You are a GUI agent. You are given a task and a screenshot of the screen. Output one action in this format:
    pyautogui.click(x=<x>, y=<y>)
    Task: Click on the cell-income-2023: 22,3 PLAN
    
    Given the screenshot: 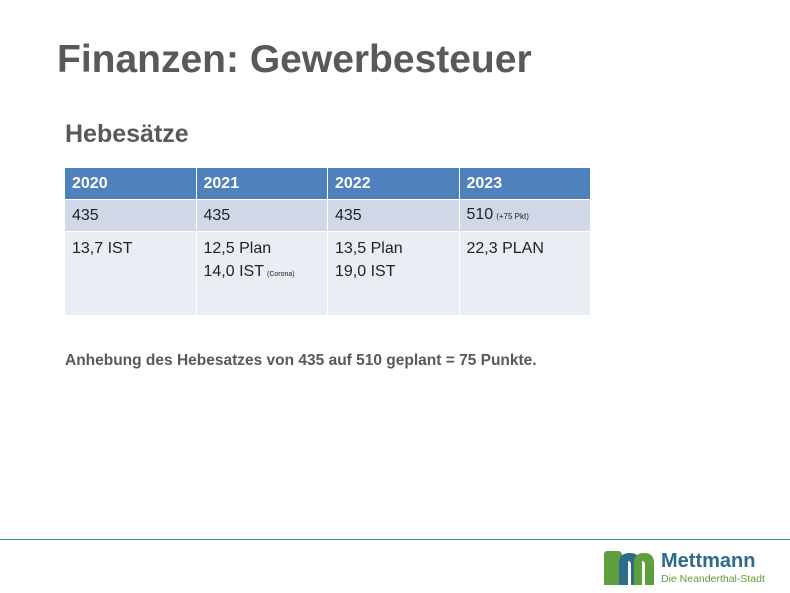 What is the action you would take?
    pyautogui.click(x=524, y=273)
    